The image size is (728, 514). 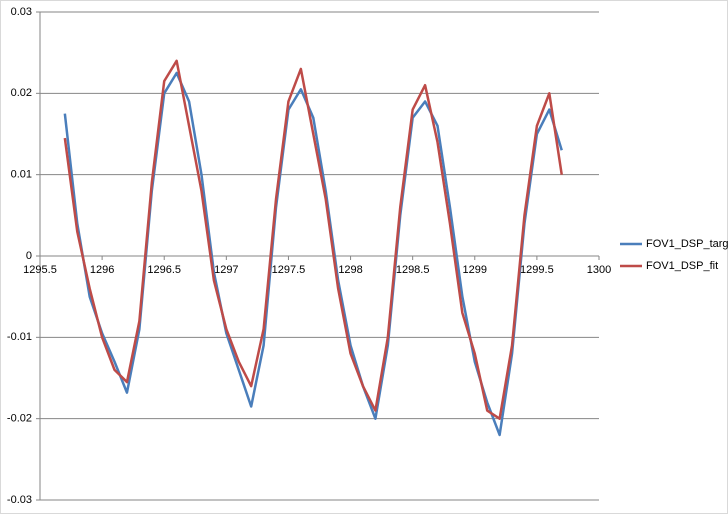 I want to click on y-tick-label: 0.03, so click(x=21, y=12).